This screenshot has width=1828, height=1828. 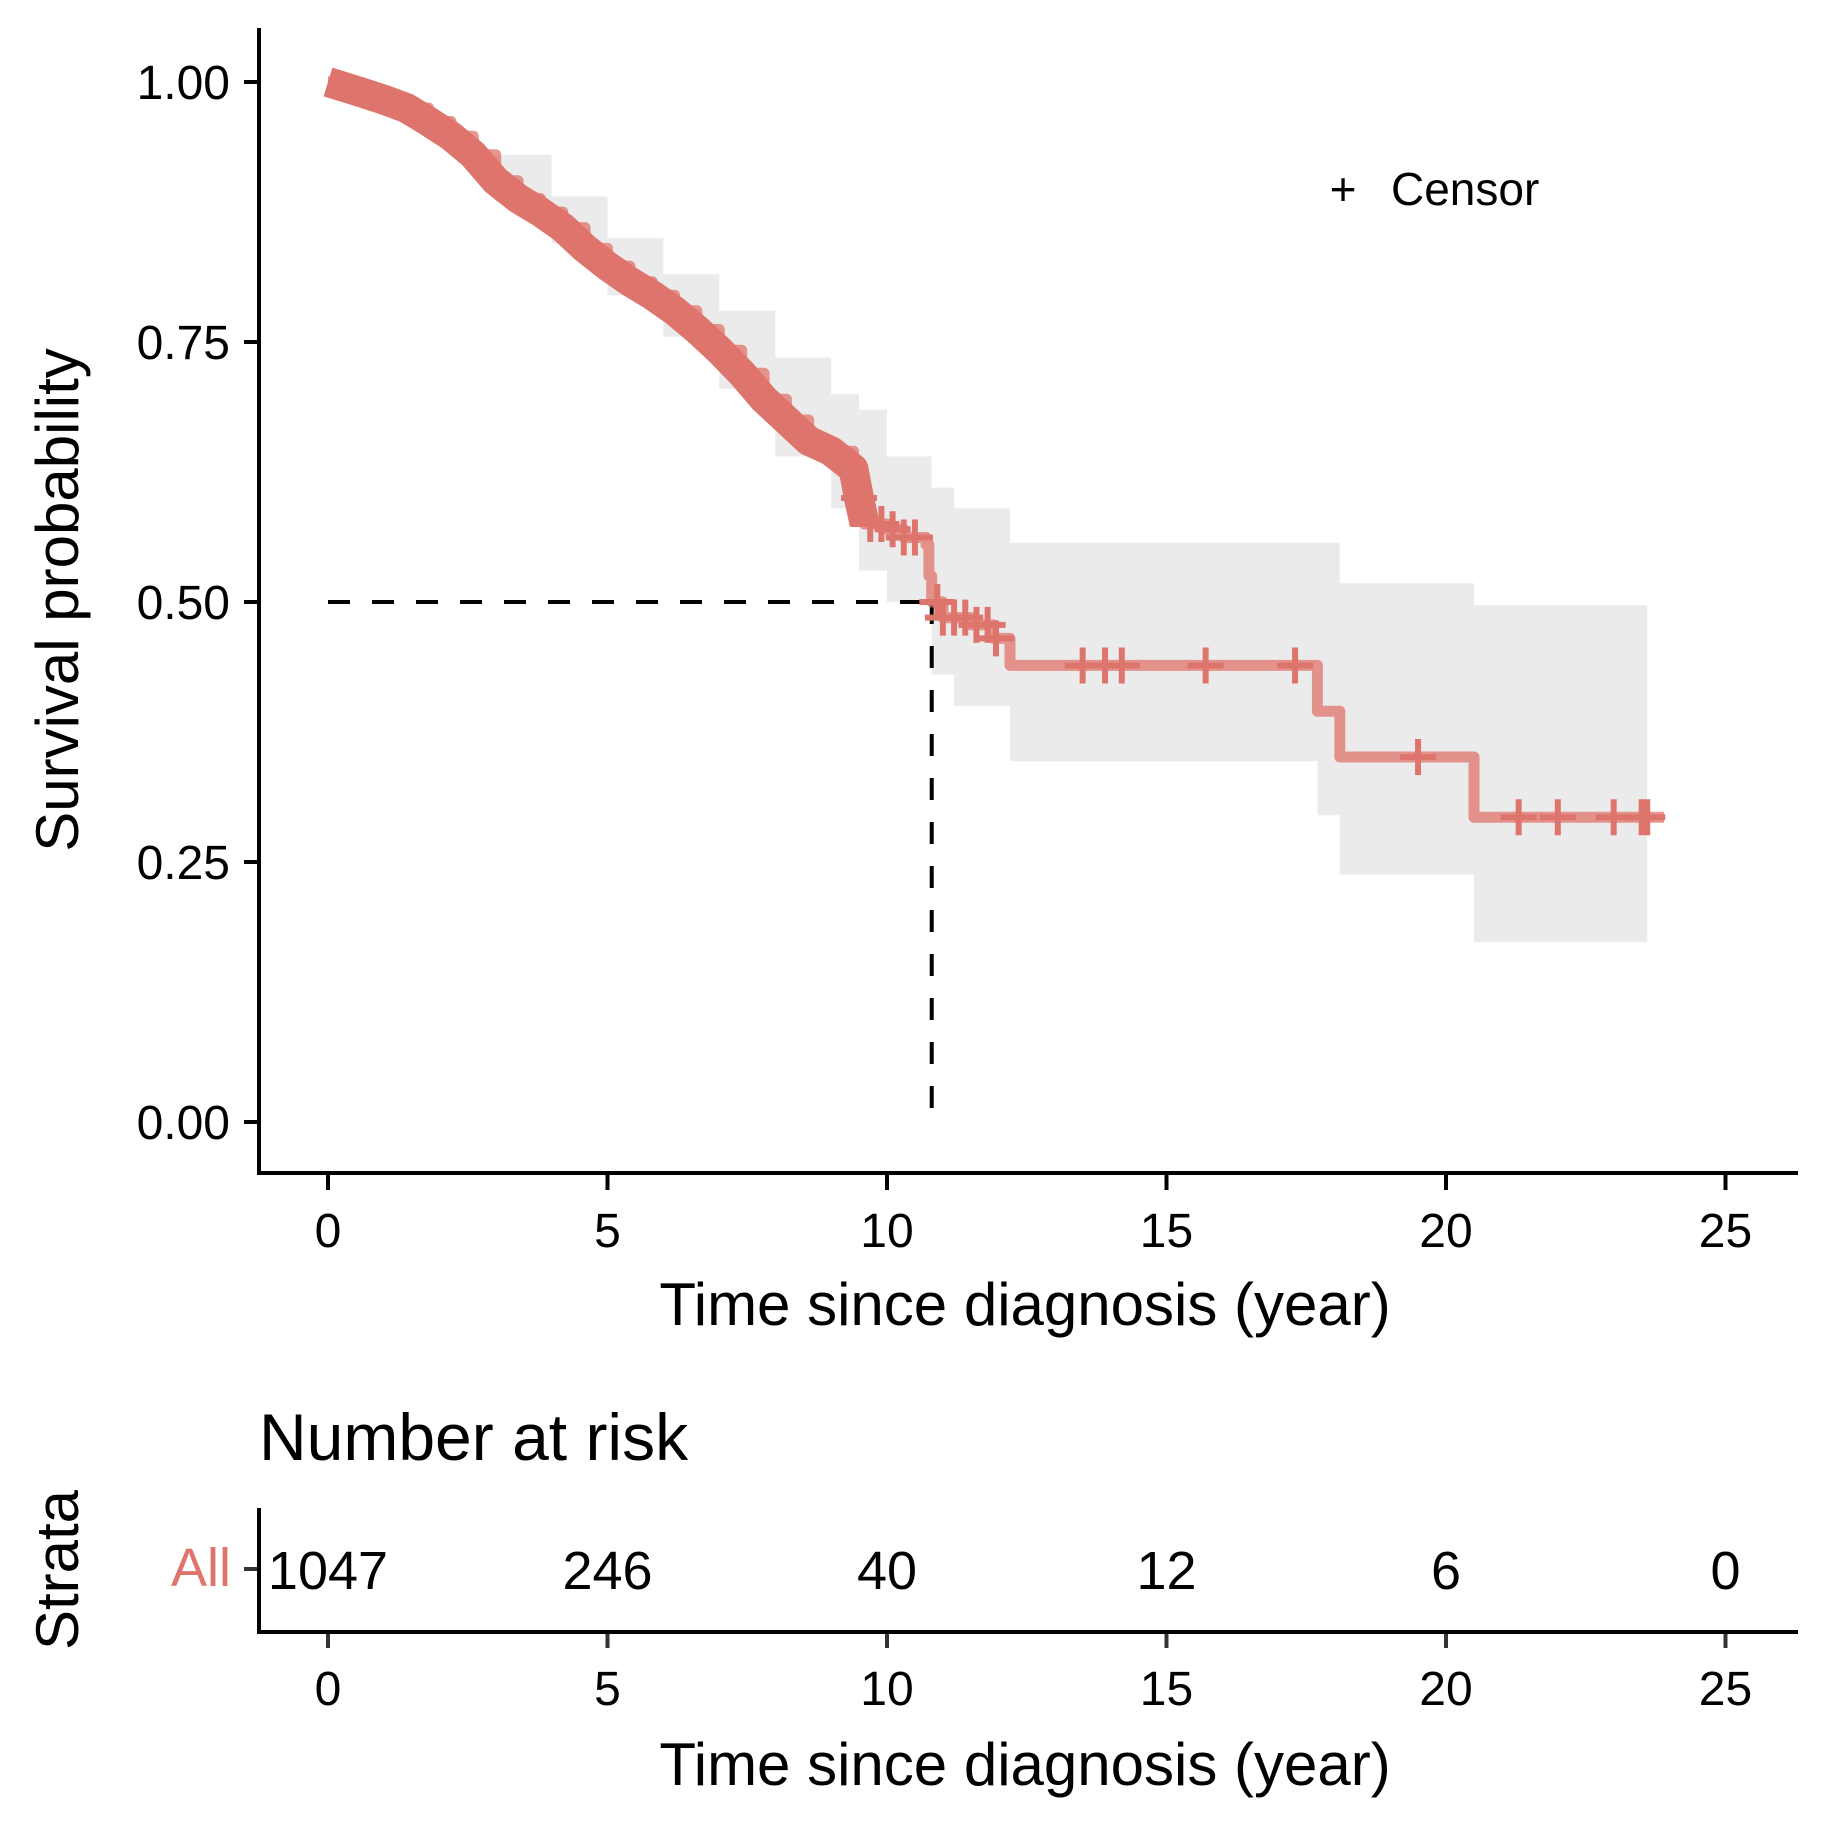 I want to click on x-tick-label: 20, so click(x=1445, y=1231).